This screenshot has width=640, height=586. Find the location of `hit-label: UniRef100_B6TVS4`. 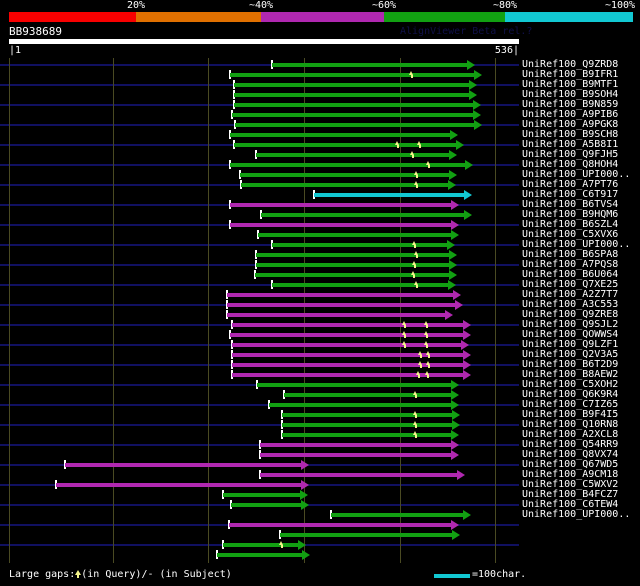

hit-label: UniRef100_B6TVS4 is located at coordinates (570, 204).